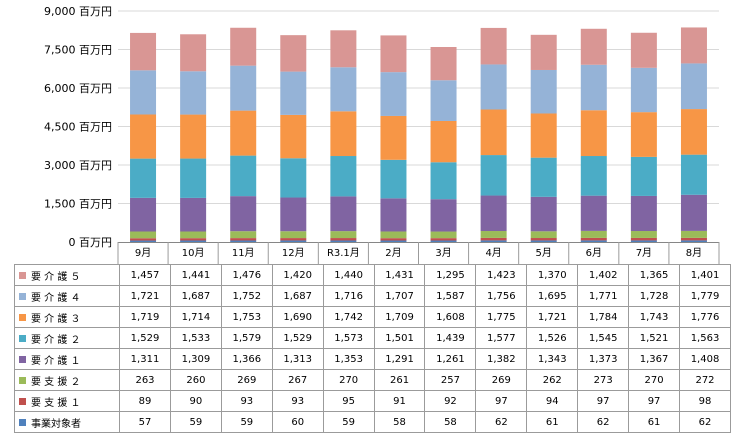 This screenshot has width=731, height=433. Describe the element at coordinates (246, 380) in the screenshot. I see `data-label: 269` at that location.